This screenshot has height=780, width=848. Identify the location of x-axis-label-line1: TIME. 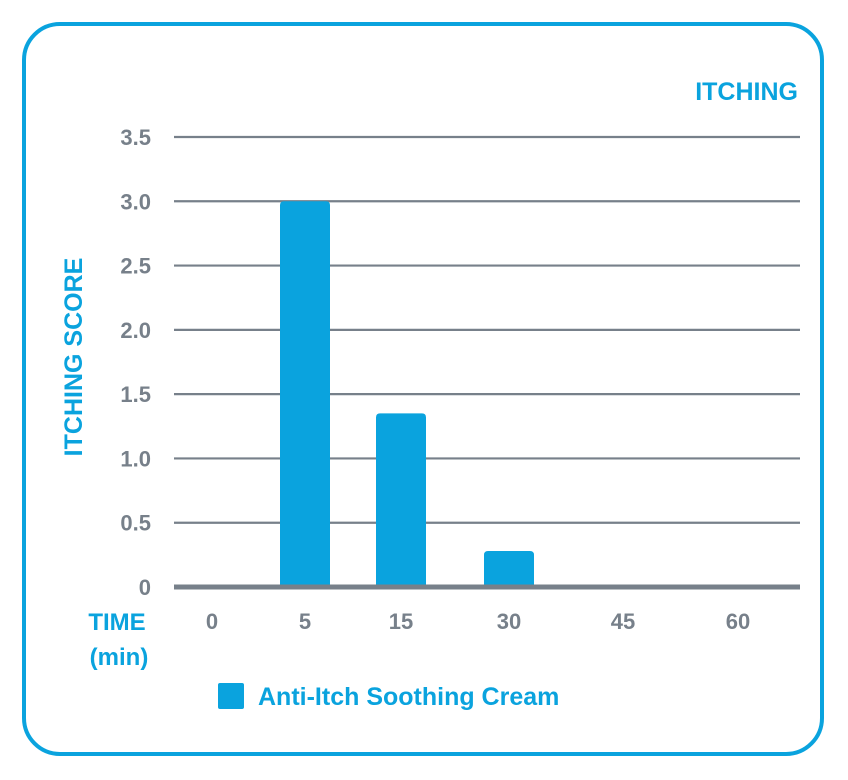
(116, 622).